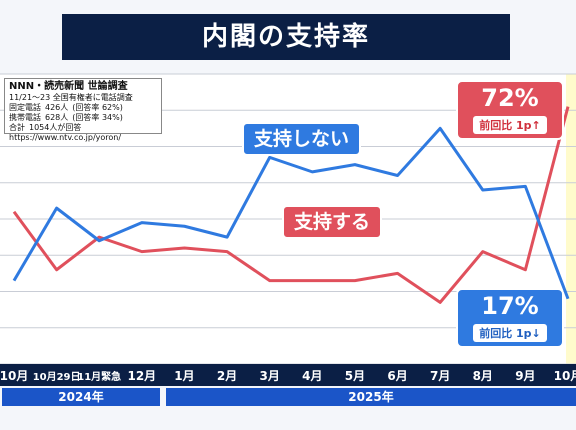 This screenshot has height=430, width=576. I want to click on x-tick-label: 6月, so click(397, 376).